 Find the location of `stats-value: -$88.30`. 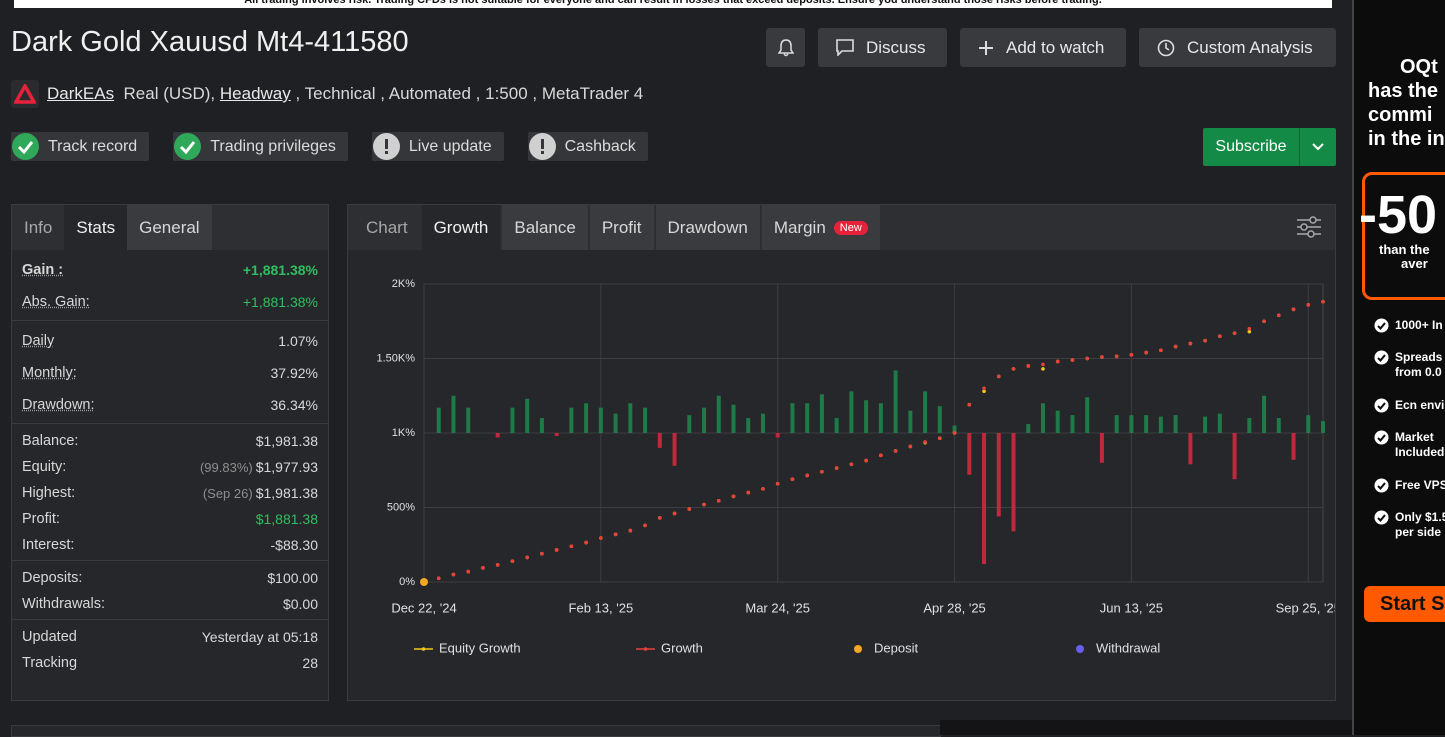

stats-value: -$88.30 is located at coordinates (294, 545).